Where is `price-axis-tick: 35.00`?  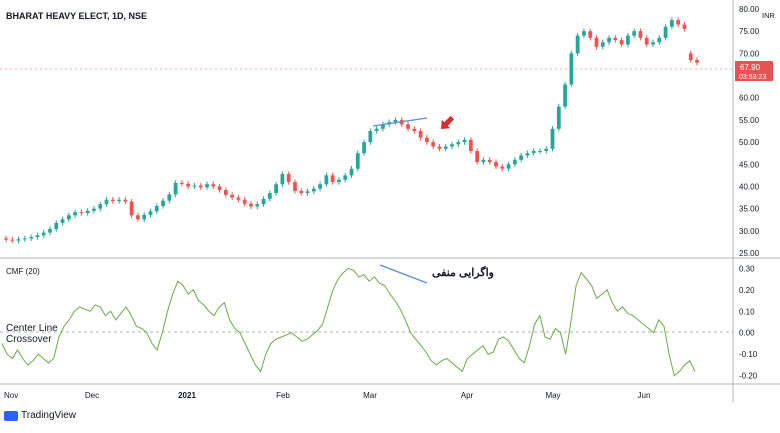 price-axis-tick: 35.00 is located at coordinates (749, 209).